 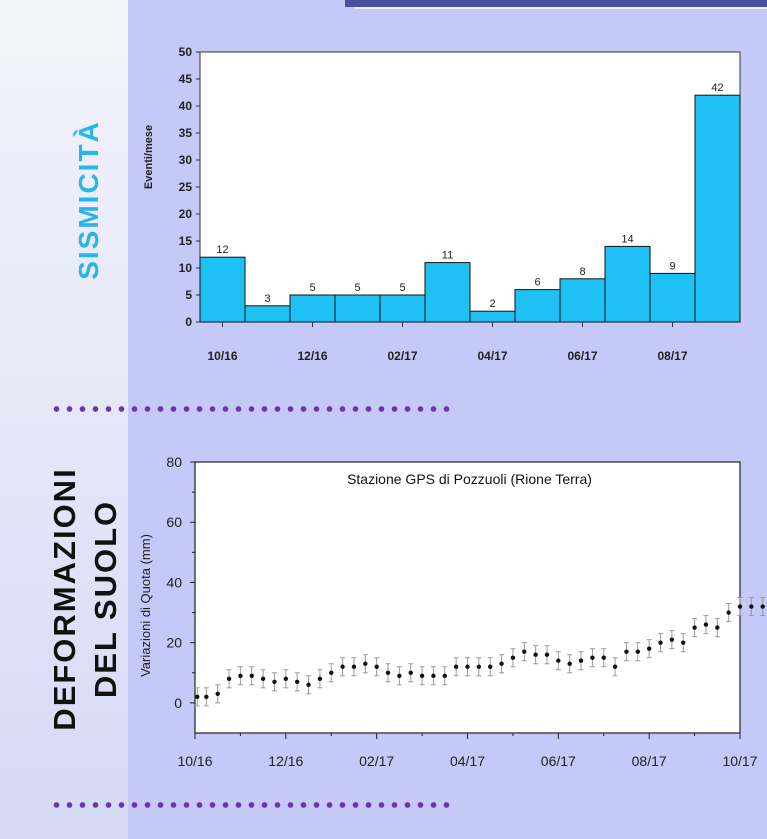 What do you see at coordinates (717, 88) in the screenshot?
I see `bar-data-label: 42` at bounding box center [717, 88].